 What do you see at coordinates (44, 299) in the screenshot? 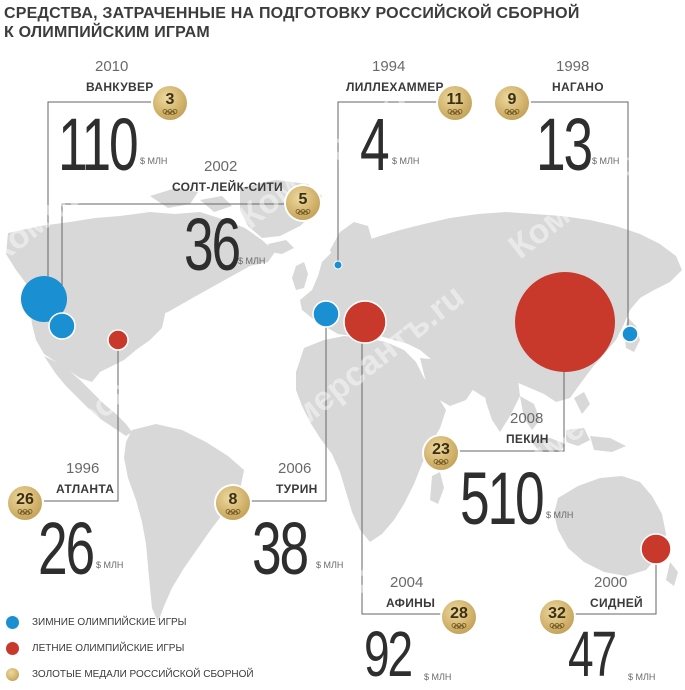
I see `circle-vancouver` at bounding box center [44, 299].